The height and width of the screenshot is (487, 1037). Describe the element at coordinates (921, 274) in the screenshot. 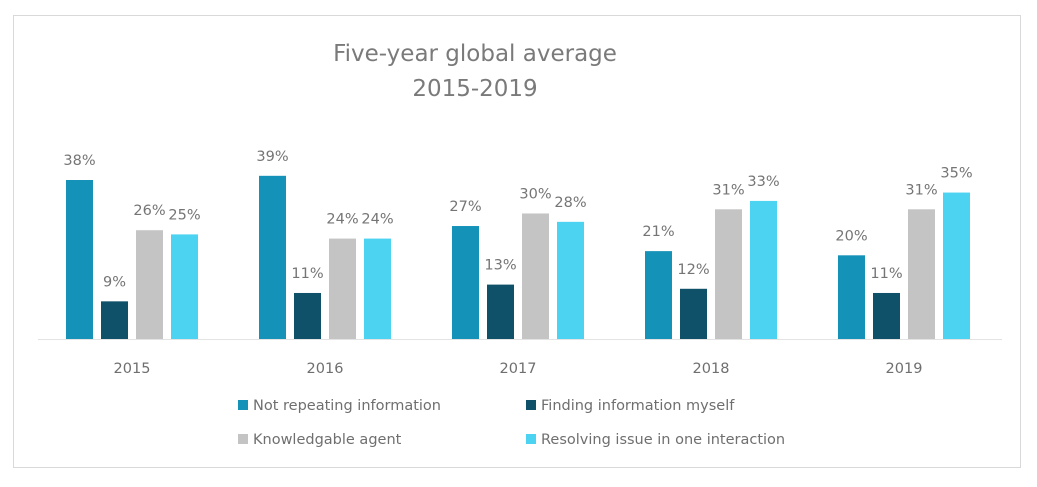

I see `bar-2019-knowledgable-agent` at that location.